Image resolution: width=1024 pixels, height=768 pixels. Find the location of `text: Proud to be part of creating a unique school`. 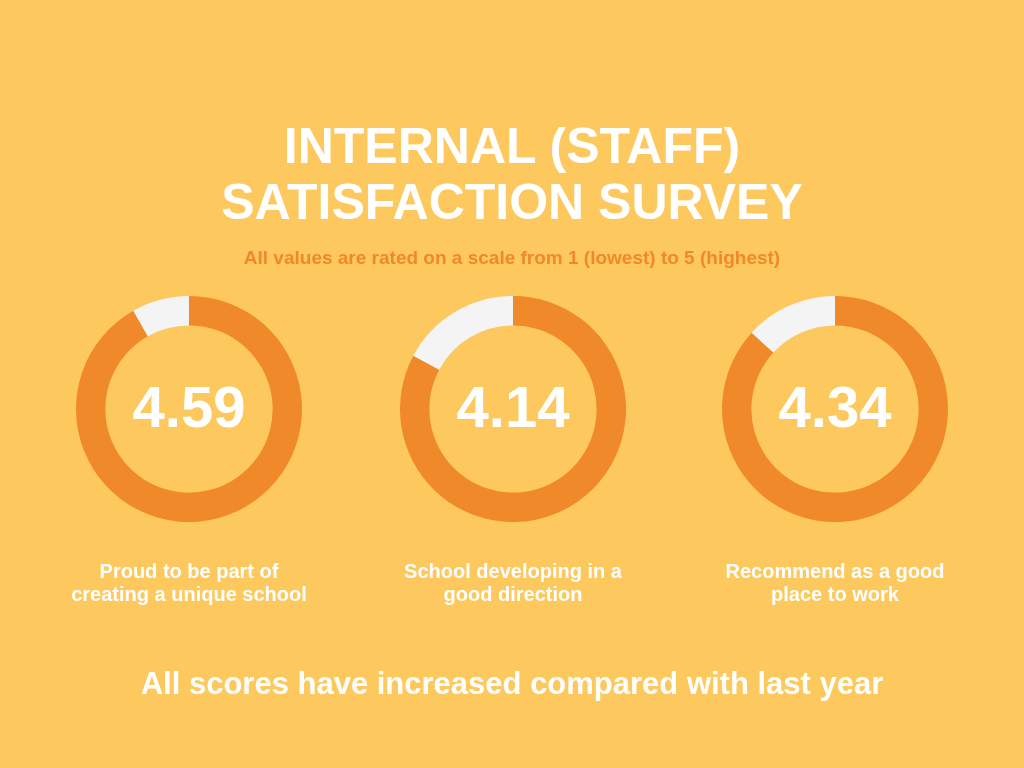

text: Proud to be part of creating a unique school is located at coordinates (189, 583).